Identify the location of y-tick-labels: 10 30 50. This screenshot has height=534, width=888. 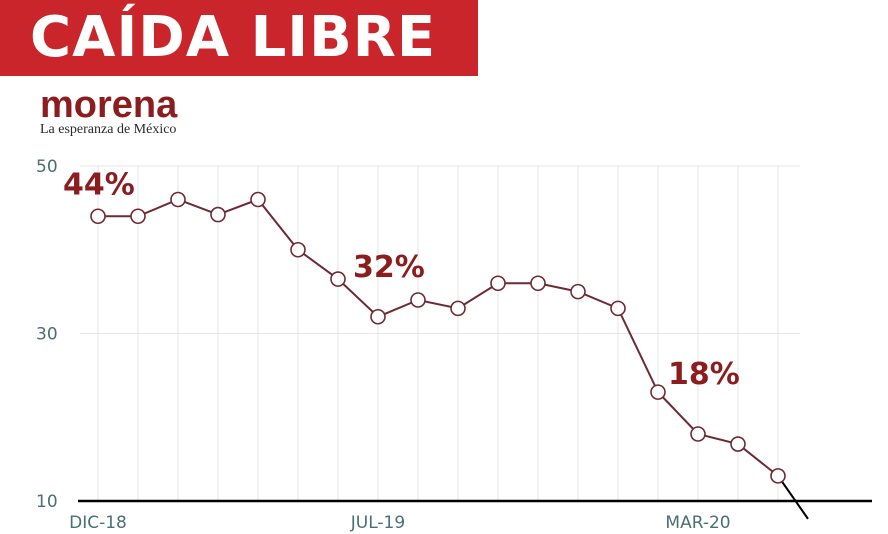
(47, 334).